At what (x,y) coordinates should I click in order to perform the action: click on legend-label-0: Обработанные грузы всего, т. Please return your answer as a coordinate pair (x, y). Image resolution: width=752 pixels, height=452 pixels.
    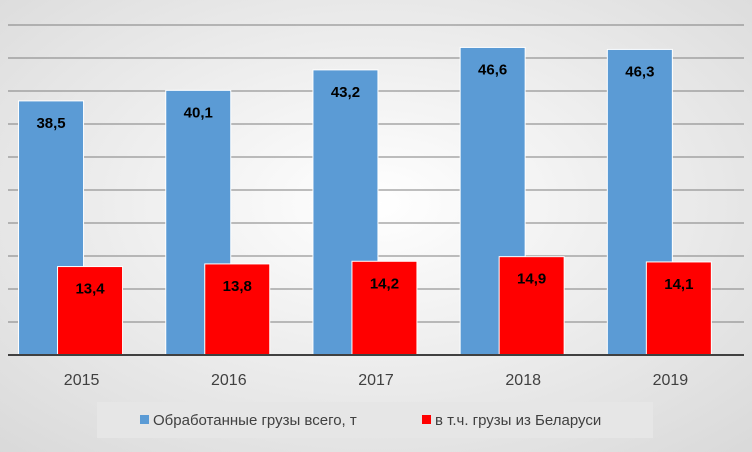
    Looking at the image, I should click on (255, 420).